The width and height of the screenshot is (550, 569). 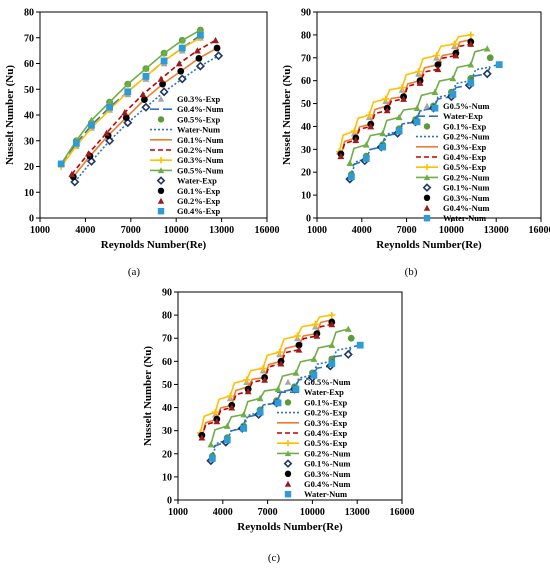 What do you see at coordinates (312, 512) in the screenshot?
I see `x-tick-label: 10000` at bounding box center [312, 512].